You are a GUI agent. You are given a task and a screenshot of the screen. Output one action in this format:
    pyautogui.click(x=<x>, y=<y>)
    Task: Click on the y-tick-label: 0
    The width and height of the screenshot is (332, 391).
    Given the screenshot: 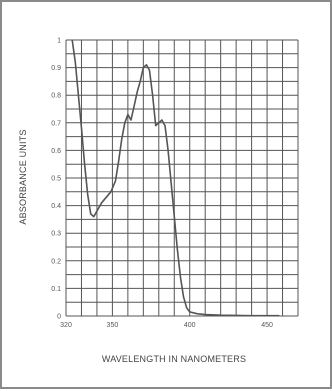 What is the action you would take?
    pyautogui.click(x=59, y=317)
    